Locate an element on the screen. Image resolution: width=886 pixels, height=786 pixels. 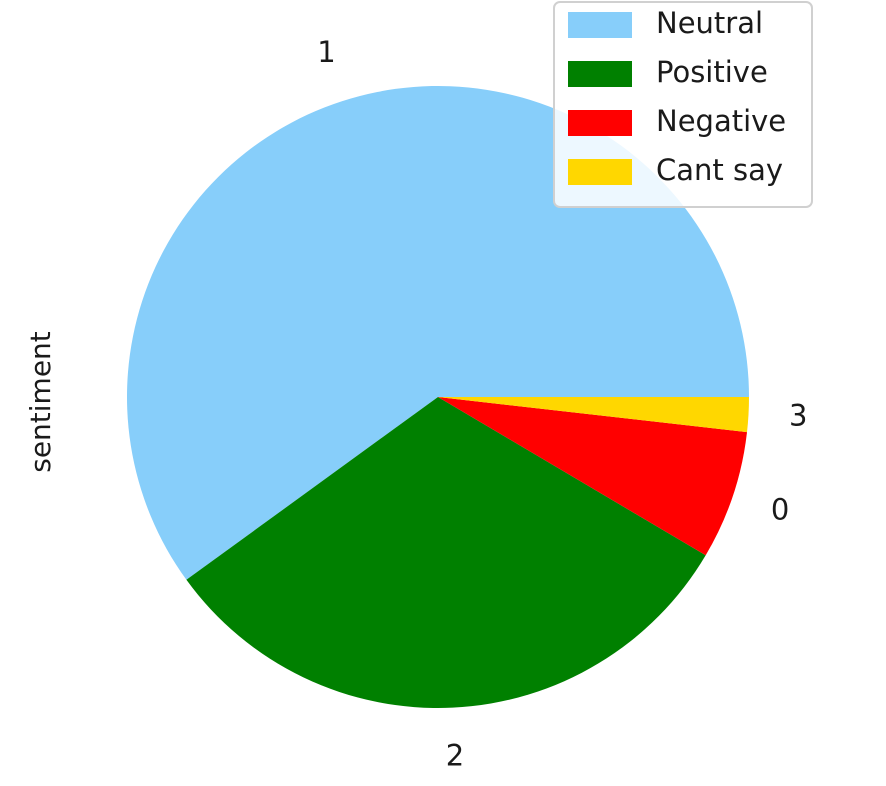
slice-label-1: 1 is located at coordinates (326, 52).